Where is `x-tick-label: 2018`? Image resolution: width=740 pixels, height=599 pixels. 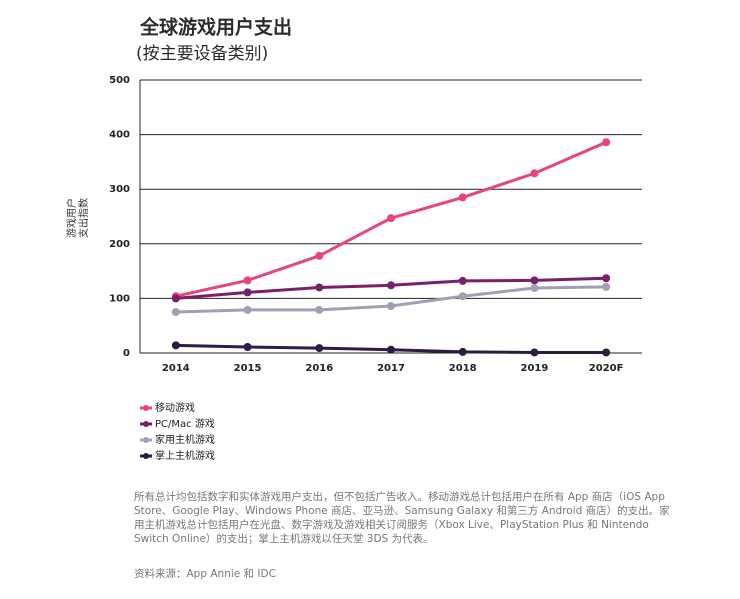
x-tick-label: 2018 is located at coordinates (463, 368).